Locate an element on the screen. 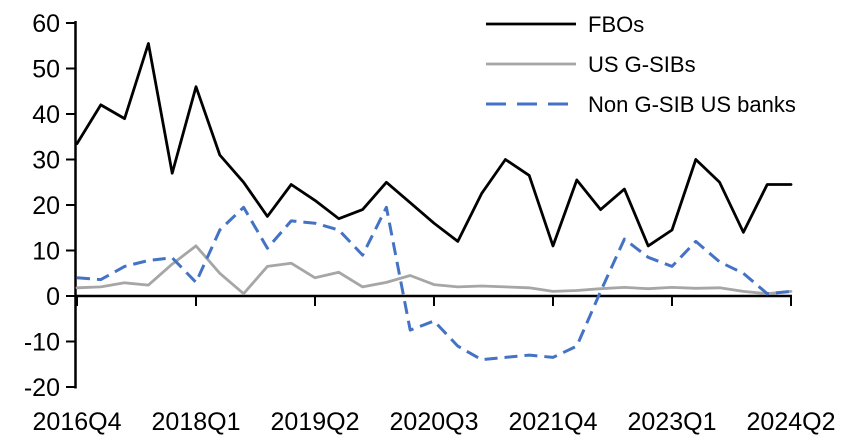  legend: FBOs US G-SIBs Non G-SIB US banks is located at coordinates (641, 64).